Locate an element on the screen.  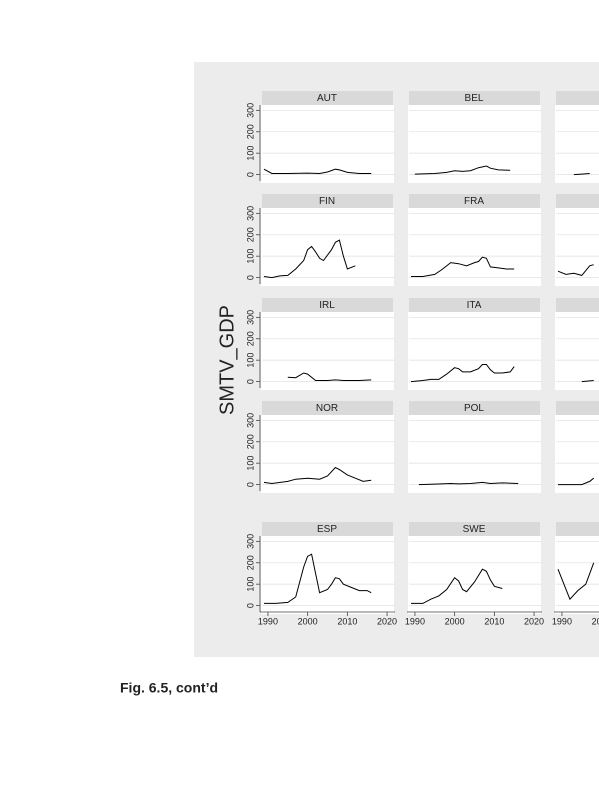
panel: ITA is located at coordinates (475, 344).